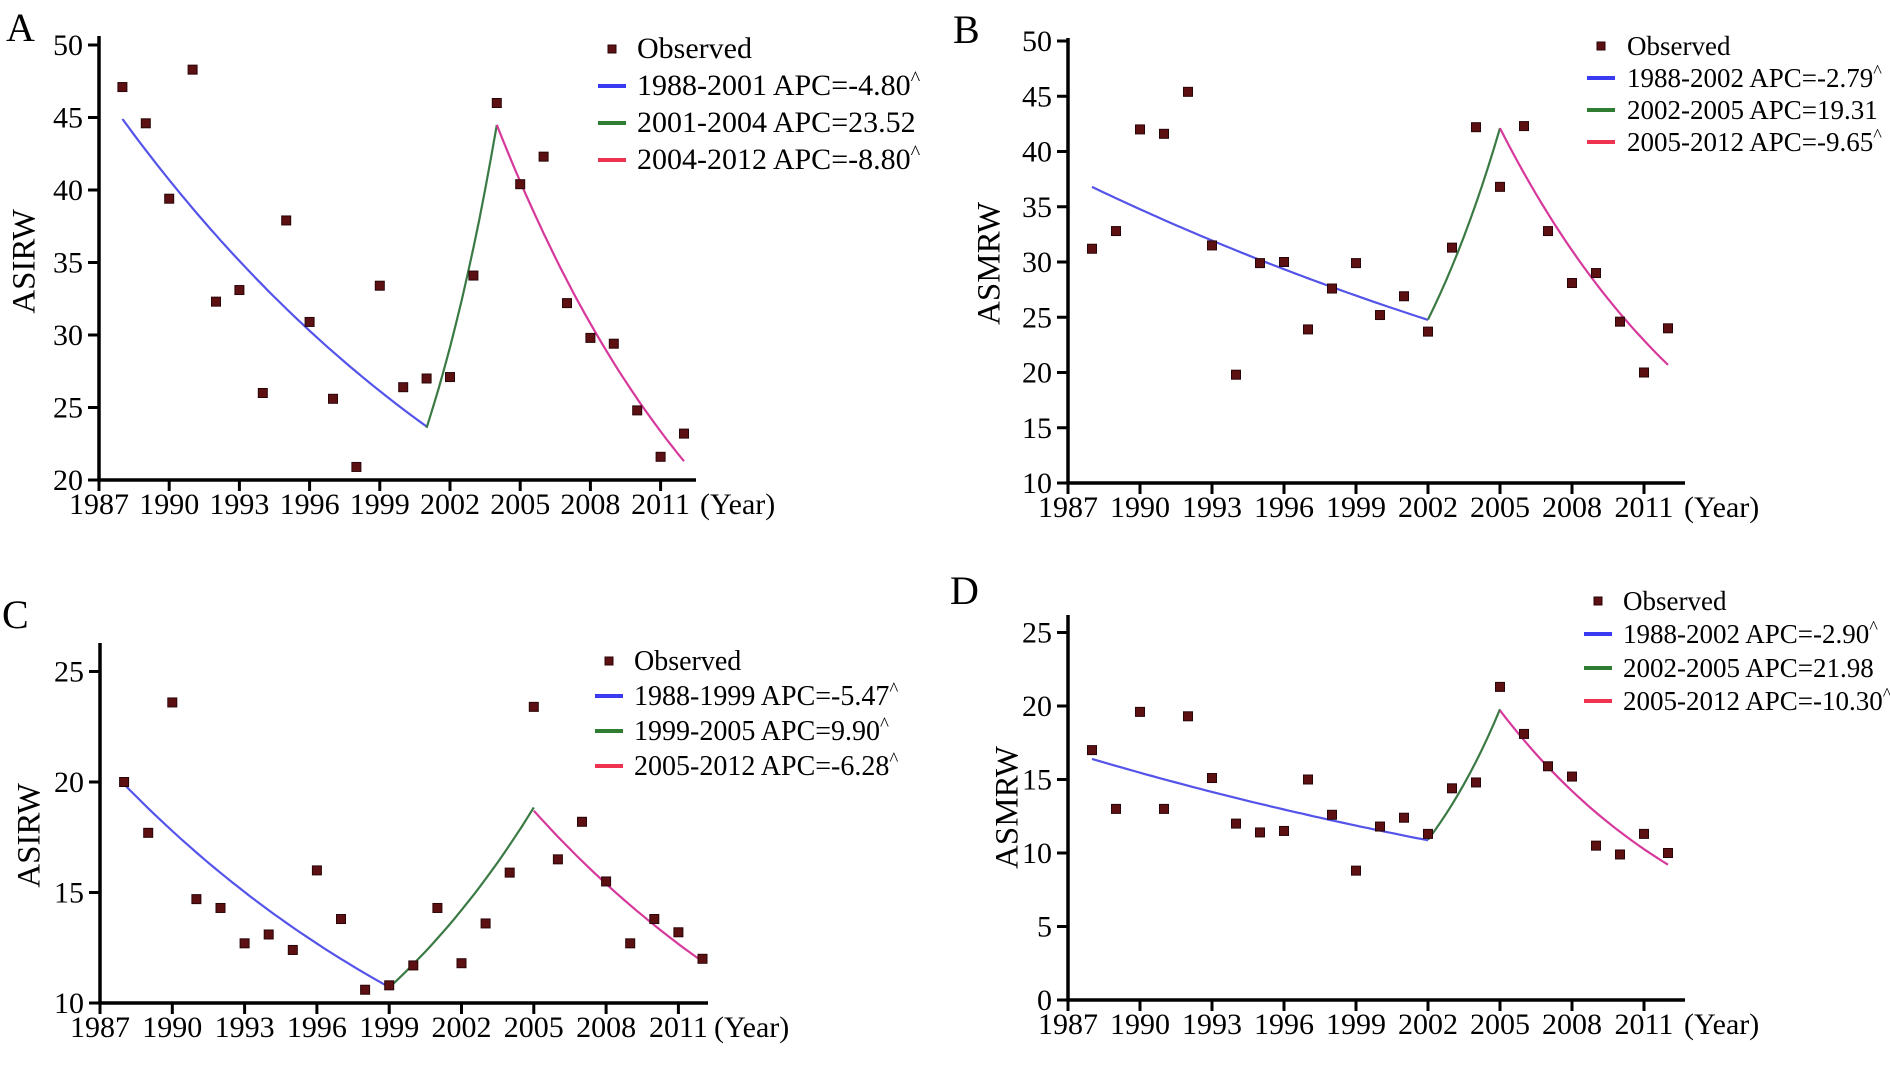 This screenshot has width=1890, height=1086. Describe the element at coordinates (1037, 207) in the screenshot. I see `y-tick-label: 35` at that location.